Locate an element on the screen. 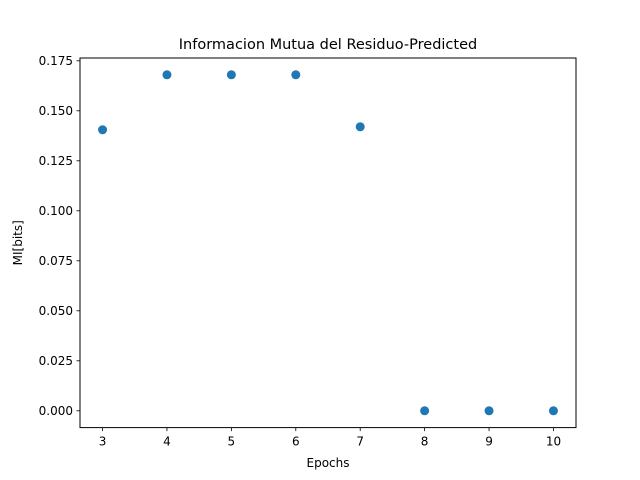 This screenshot has width=640, height=480. x-axis: 3 4 5 6 7 8 9 10 is located at coordinates (330, 438).